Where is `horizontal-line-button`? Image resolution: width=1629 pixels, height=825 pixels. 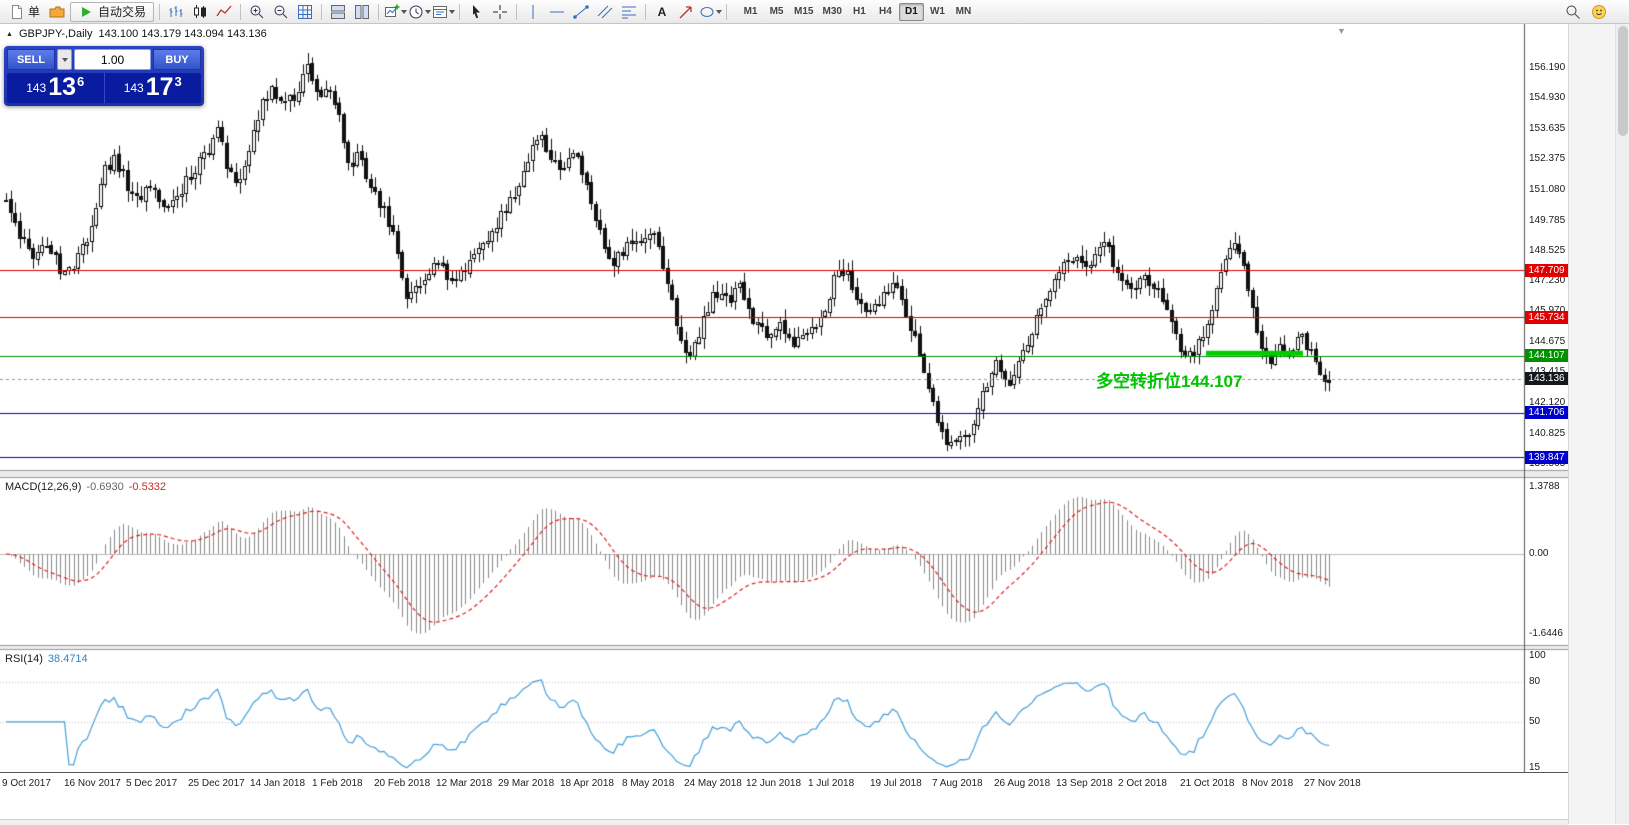 horizontal-line-button is located at coordinates (557, 12).